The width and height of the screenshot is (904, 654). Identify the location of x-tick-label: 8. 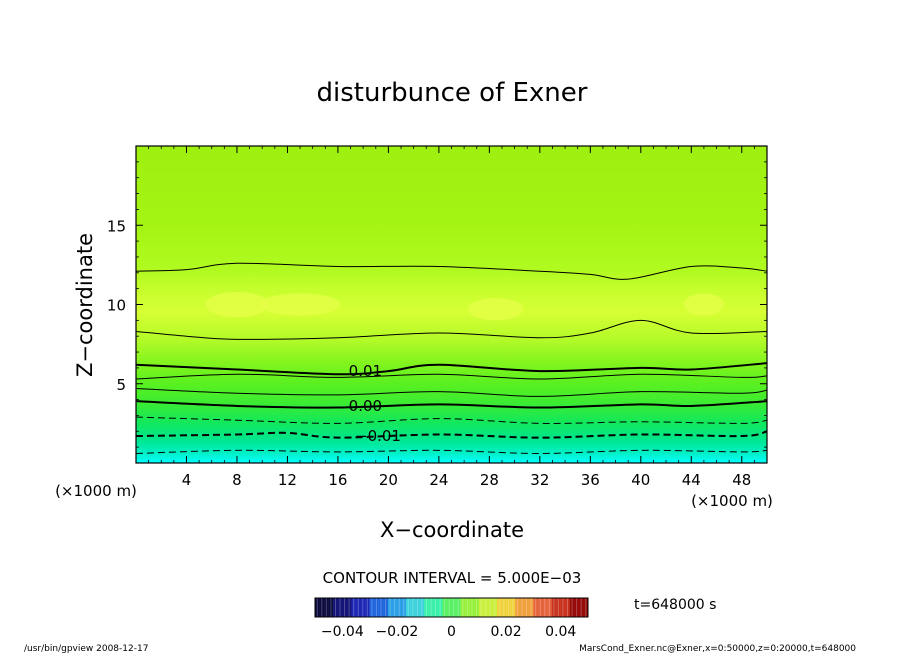
(237, 480).